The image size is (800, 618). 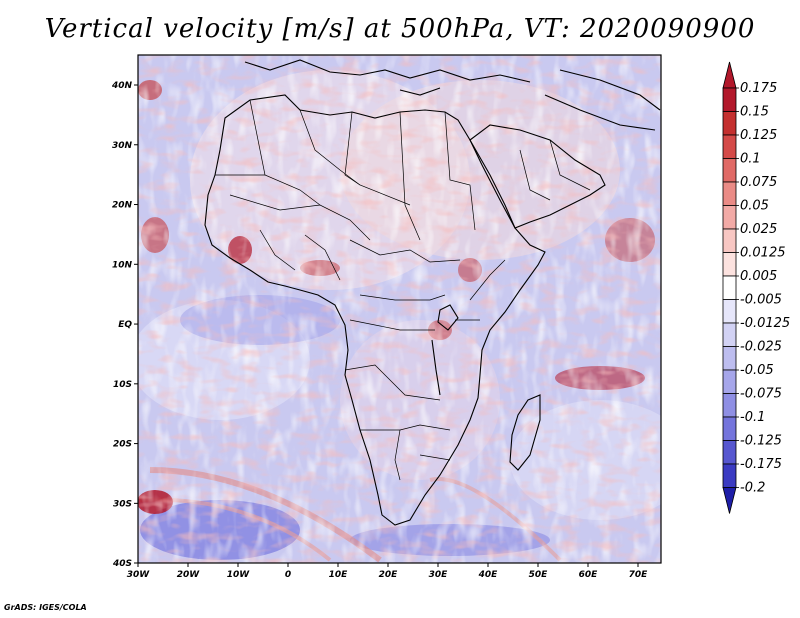 I want to click on colorbar-bottom-arrow, so click(x=729, y=500).